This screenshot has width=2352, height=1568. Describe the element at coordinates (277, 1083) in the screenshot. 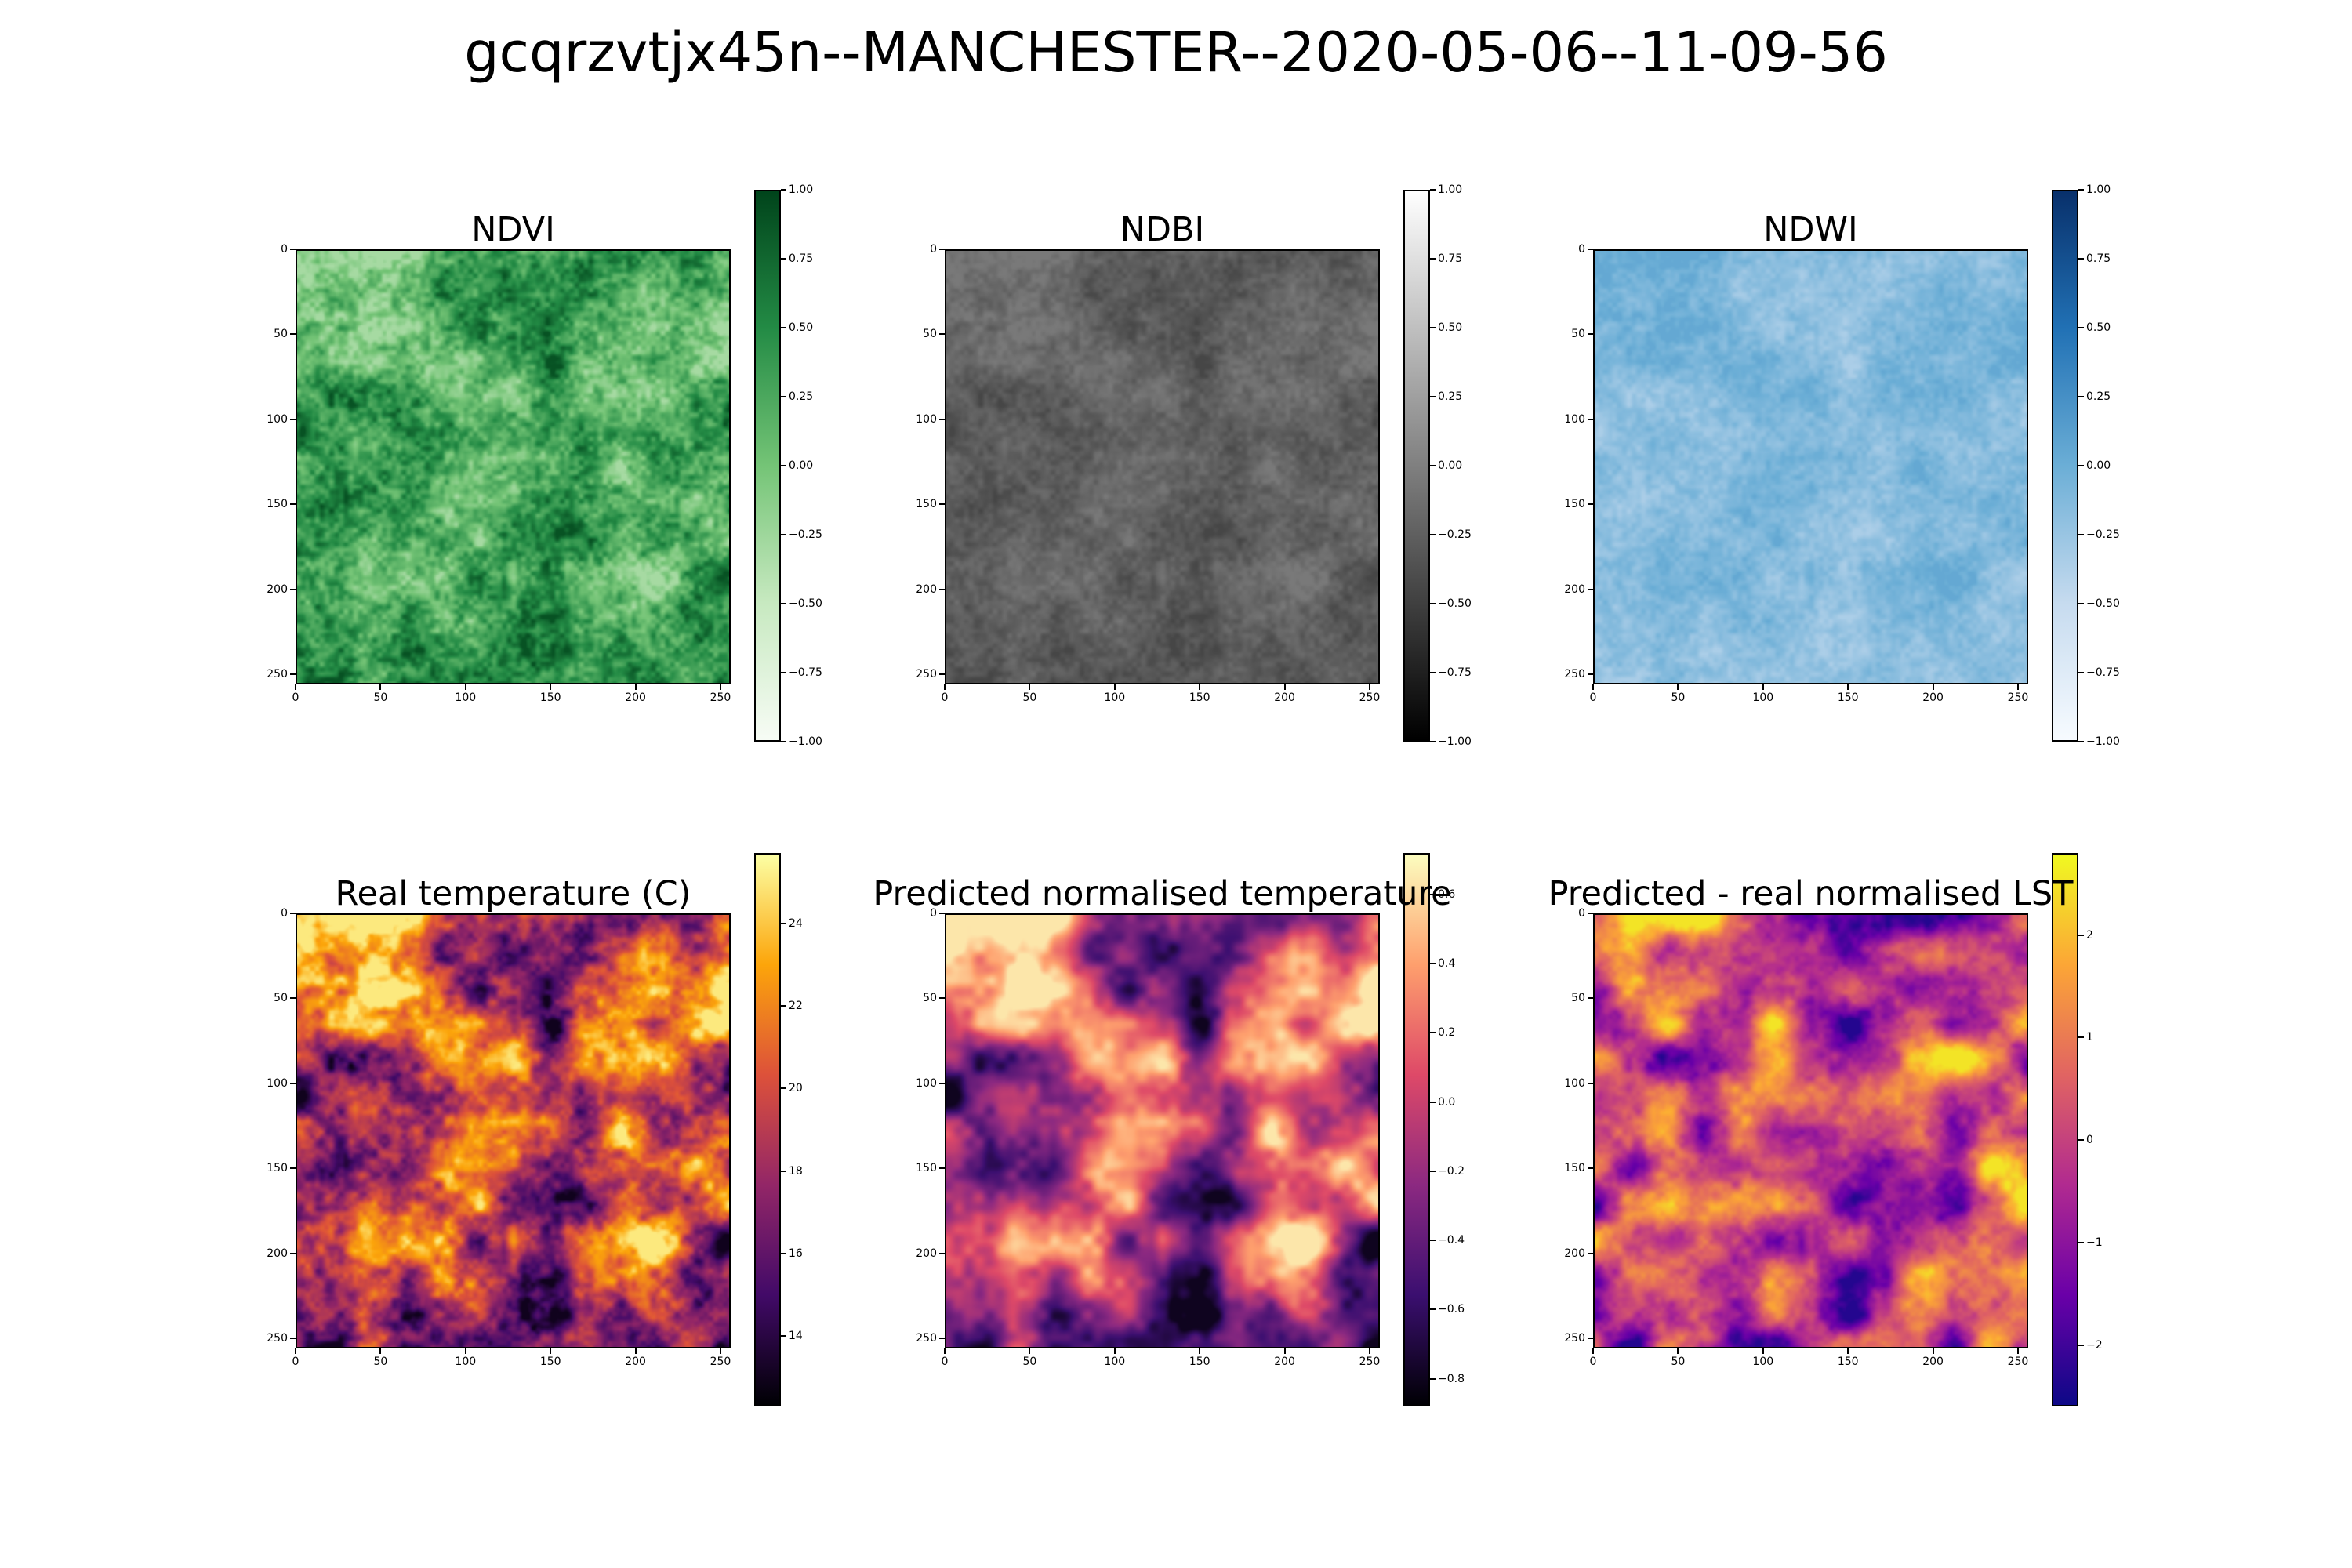

I see `y-tick-label: 100` at that location.